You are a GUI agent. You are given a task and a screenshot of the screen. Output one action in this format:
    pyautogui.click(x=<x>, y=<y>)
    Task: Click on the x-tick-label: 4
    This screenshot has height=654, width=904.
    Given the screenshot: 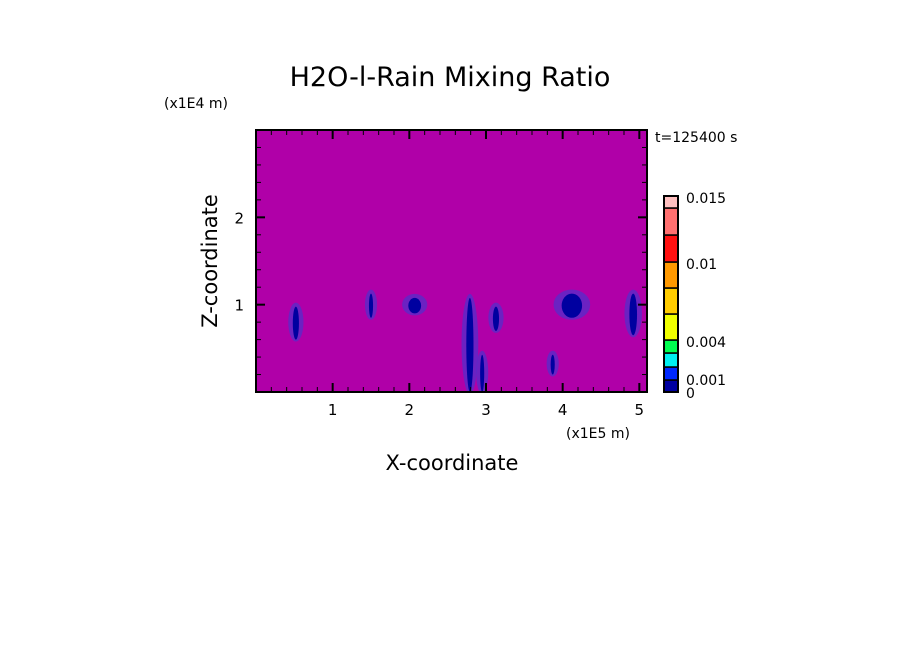 What is the action you would take?
    pyautogui.click(x=563, y=410)
    